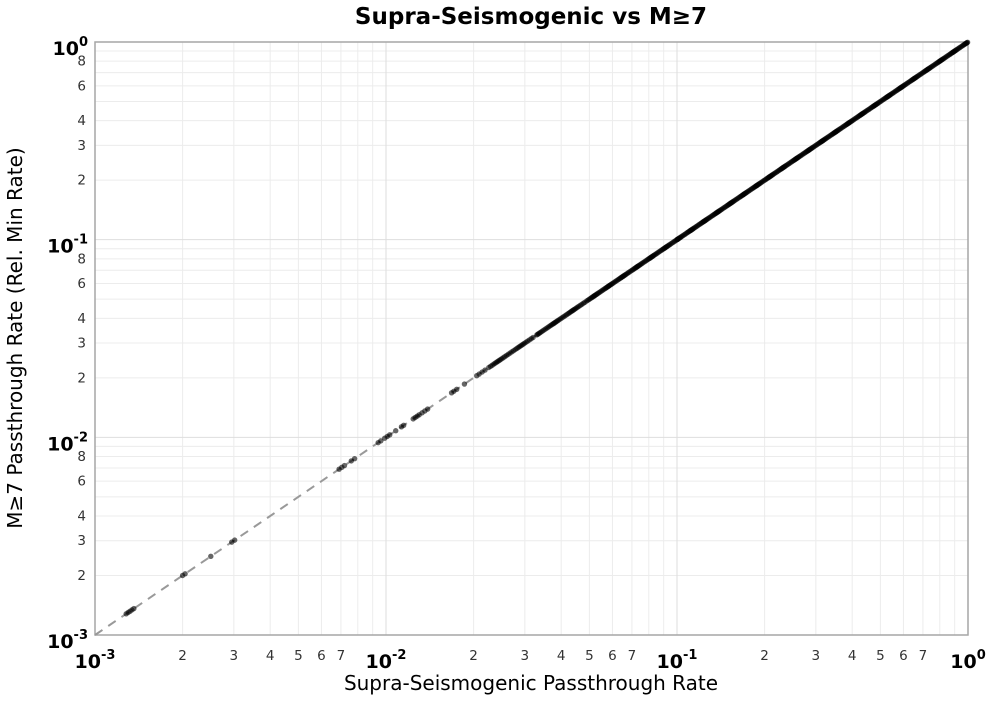 This screenshot has width=1000, height=704. I want to click on y-major-tick-label: 10⁰, so click(71, 47).